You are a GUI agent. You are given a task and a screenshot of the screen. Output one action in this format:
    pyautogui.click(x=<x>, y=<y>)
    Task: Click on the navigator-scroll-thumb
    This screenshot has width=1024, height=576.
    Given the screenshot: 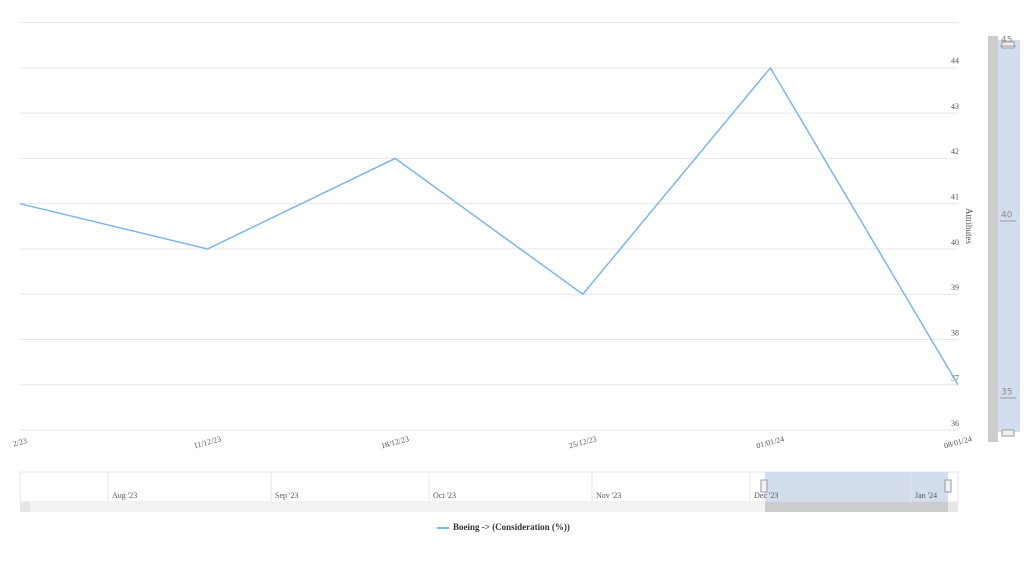 What is the action you would take?
    pyautogui.click(x=856, y=507)
    